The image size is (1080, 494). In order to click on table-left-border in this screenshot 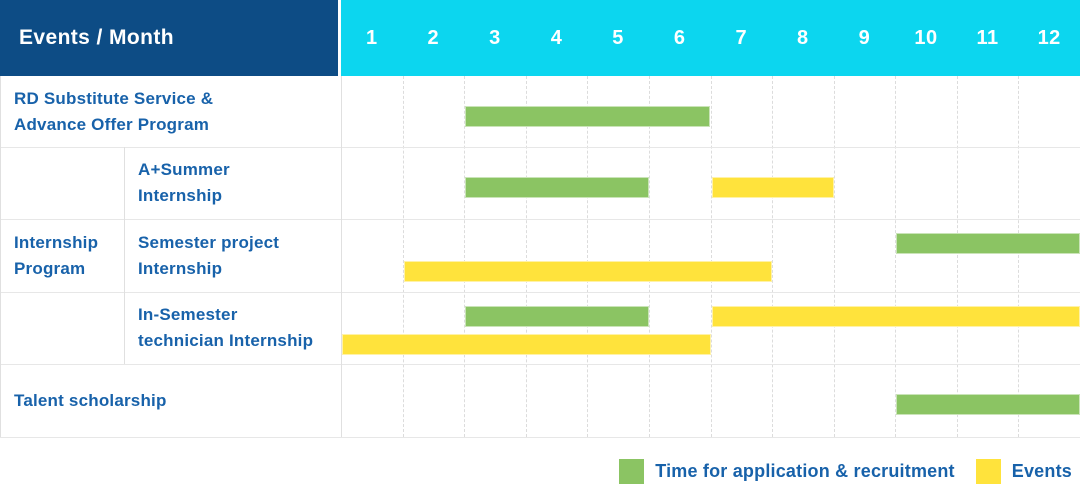, I will do `click(0, 256)`.